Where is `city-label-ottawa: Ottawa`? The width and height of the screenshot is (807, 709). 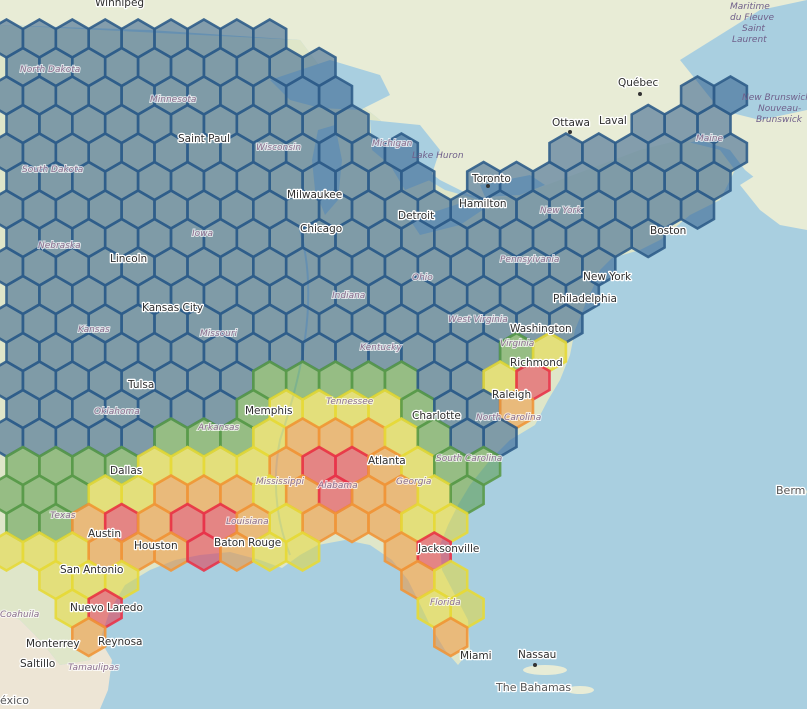 city-label-ottawa: Ottawa is located at coordinates (571, 123).